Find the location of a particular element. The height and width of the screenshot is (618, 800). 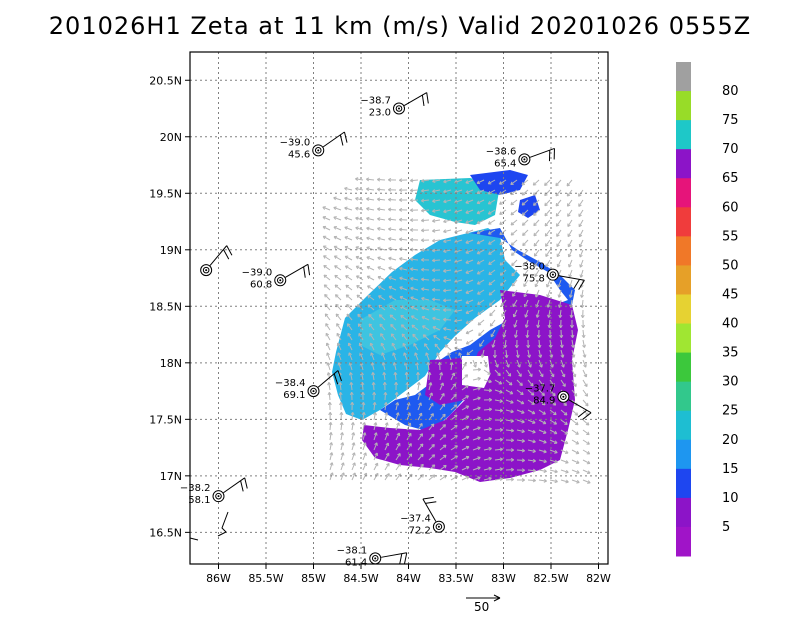

echo-sky-region is located at coordinates (407, 327).